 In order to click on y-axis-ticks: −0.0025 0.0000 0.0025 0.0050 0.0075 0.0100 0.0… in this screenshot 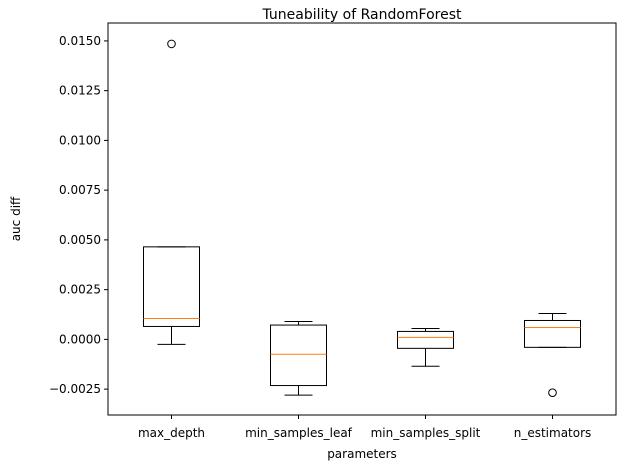, I will do `click(78, 215)`.